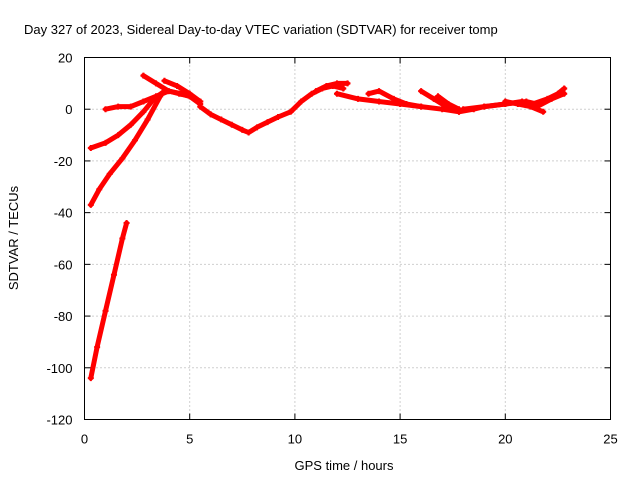  I want to click on y-axis-label: SDTVAR / TECUs, so click(13, 237).